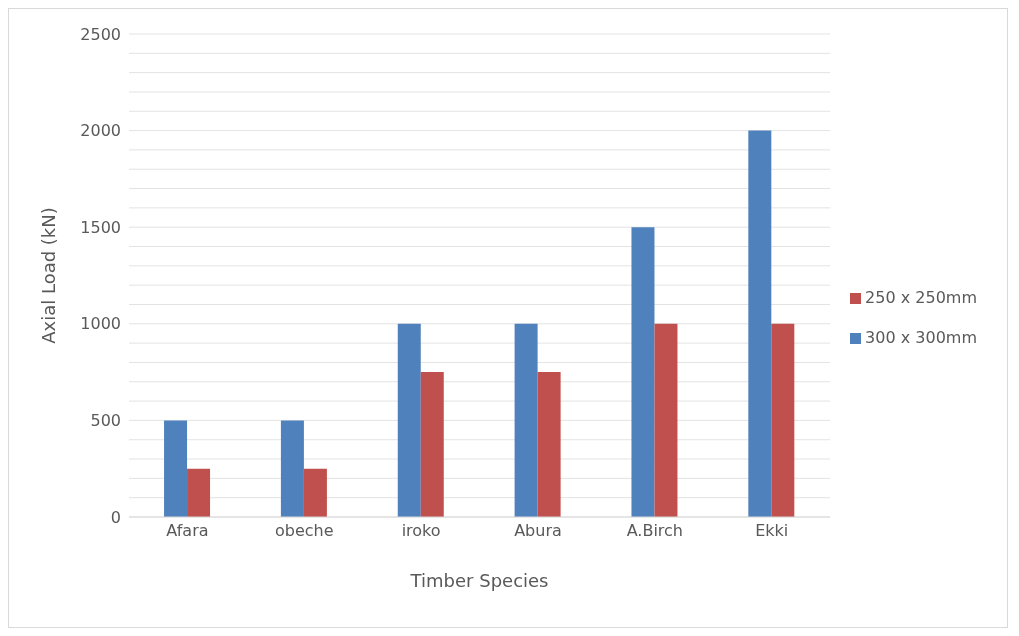 The image size is (1019, 636). What do you see at coordinates (49, 275) in the screenshot?
I see `y-axis-title: Axial Load (kN)` at bounding box center [49, 275].